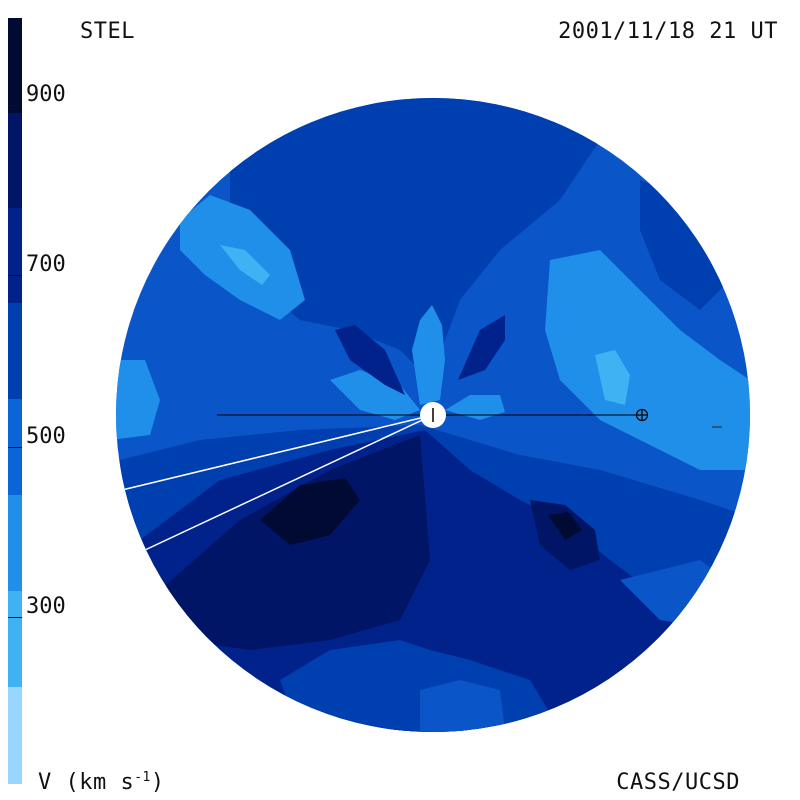  I want to click on contour-bottom-center-light, so click(462, 706).